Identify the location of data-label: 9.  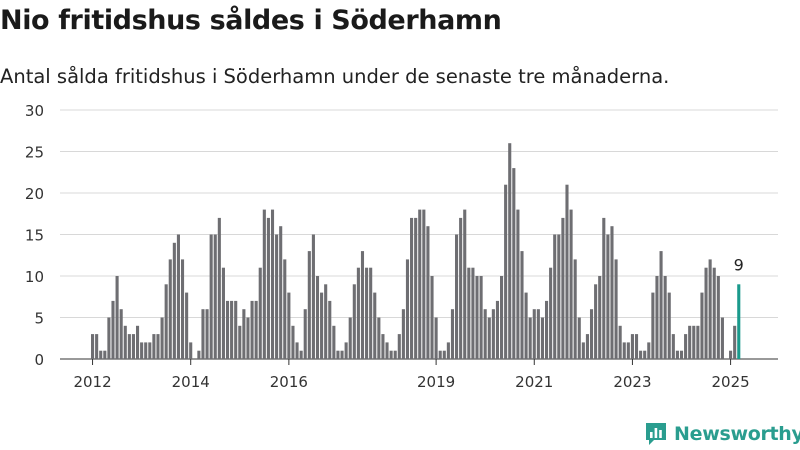
(739, 264).